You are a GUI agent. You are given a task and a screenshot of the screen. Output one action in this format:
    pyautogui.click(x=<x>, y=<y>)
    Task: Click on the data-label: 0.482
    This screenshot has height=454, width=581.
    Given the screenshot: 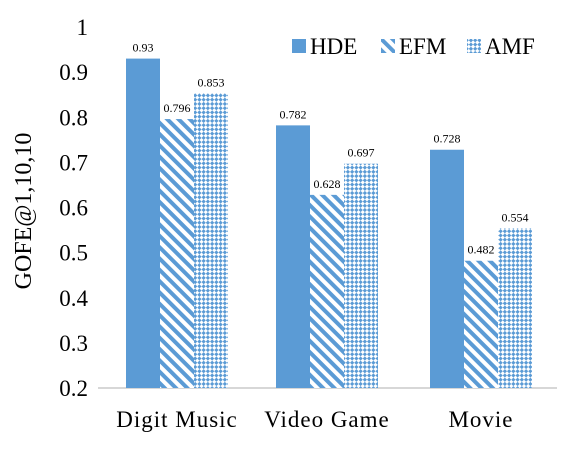 What is the action you would take?
    pyautogui.click(x=481, y=250)
    